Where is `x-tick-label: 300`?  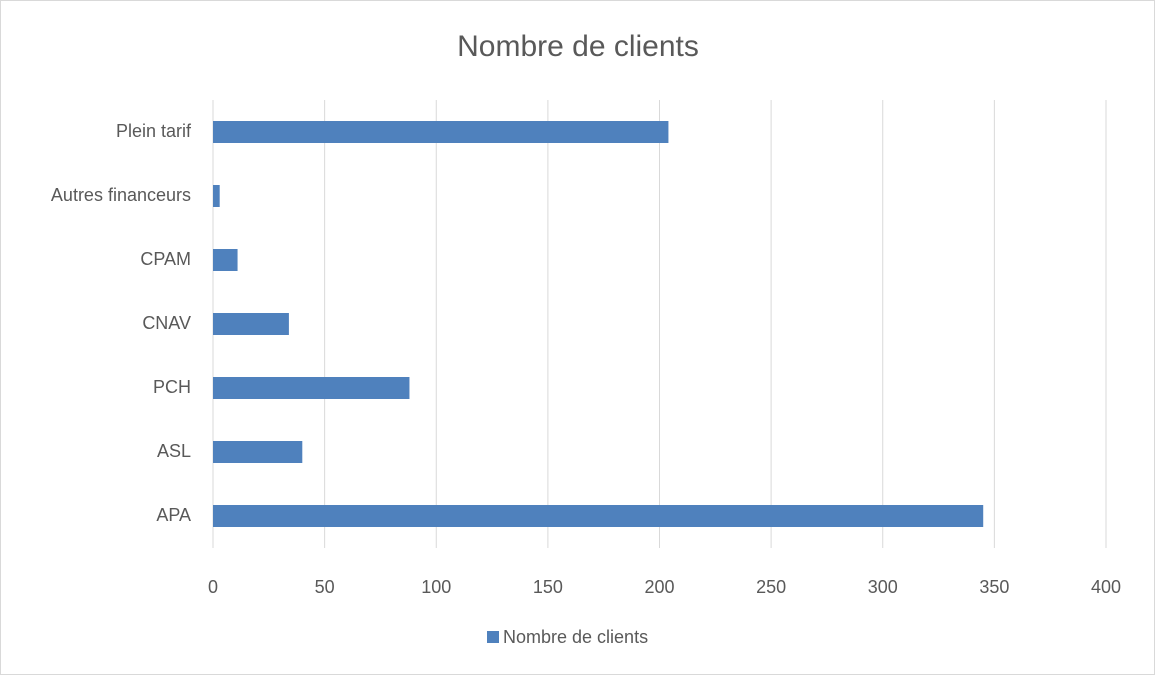
x-tick-label: 300 is located at coordinates (883, 587).